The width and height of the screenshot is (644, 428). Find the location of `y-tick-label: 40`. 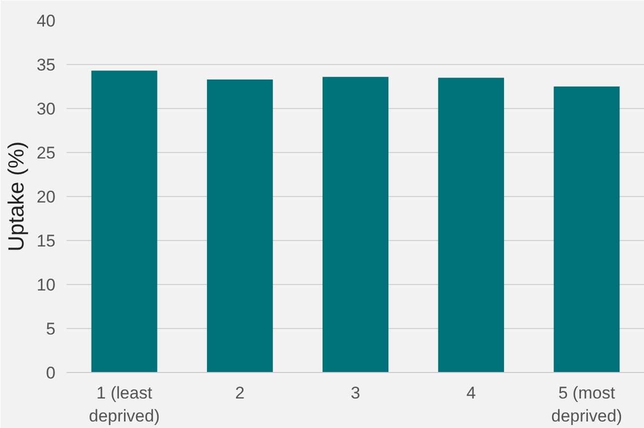

y-tick-label: 40 is located at coordinates (46, 21).